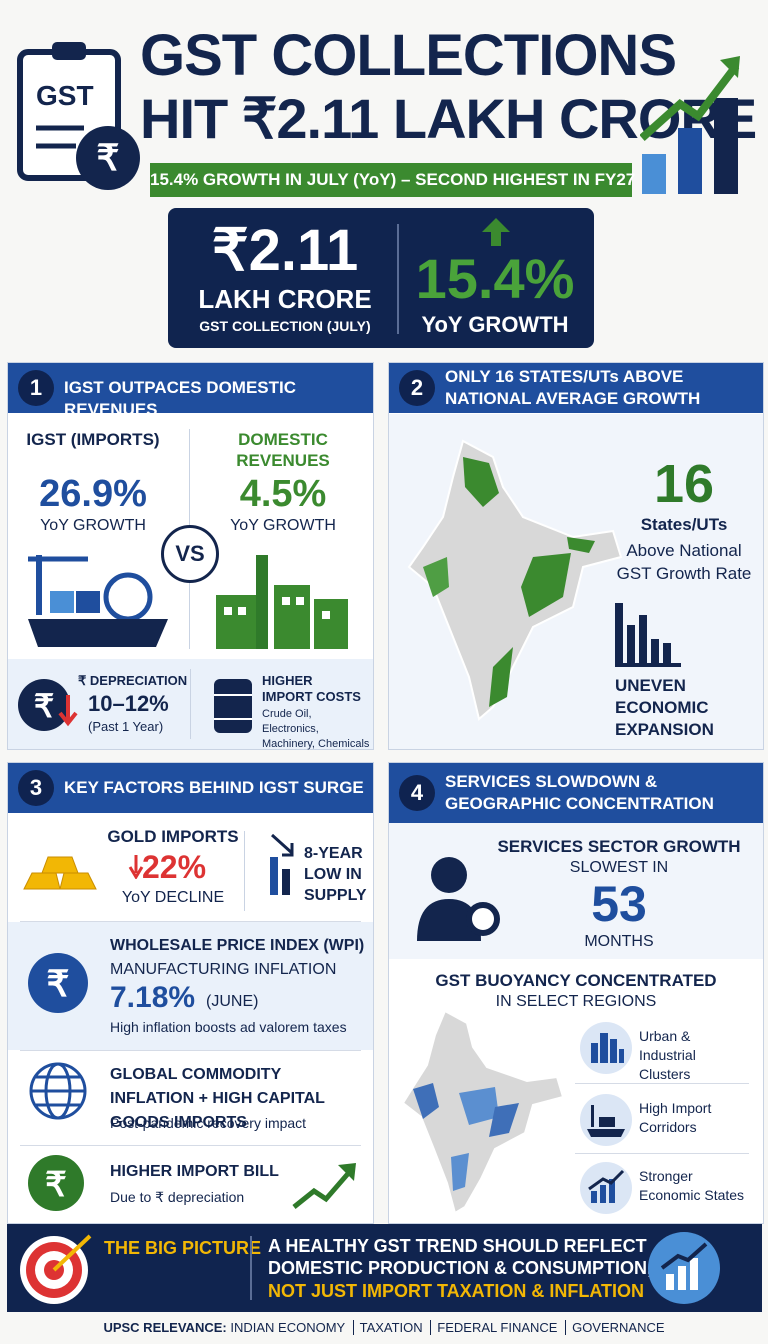 This screenshot has width=768, height=1344. Describe the element at coordinates (283, 494) in the screenshot. I see `domestic-value: 4.5%` at that location.